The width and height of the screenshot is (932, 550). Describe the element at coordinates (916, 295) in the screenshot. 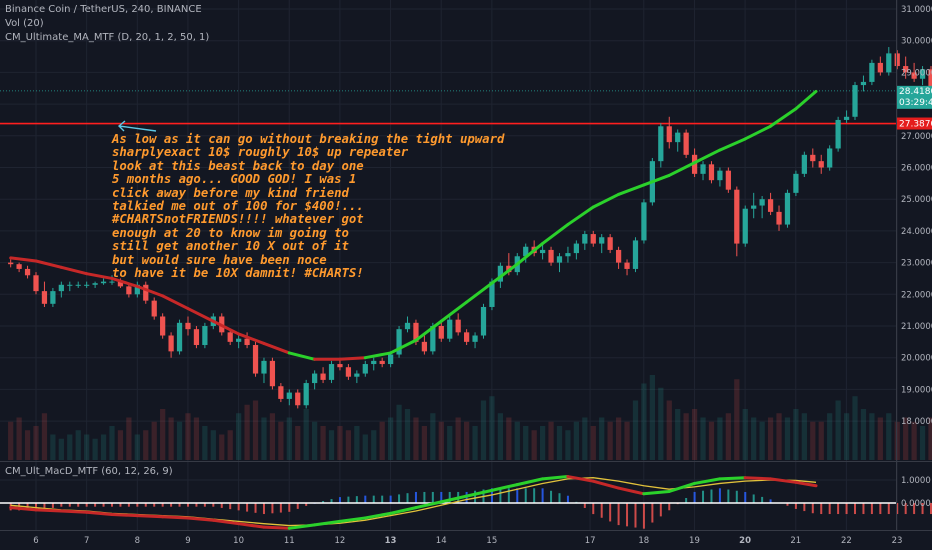

I see `price-tick-label: 22.0000` at that location.